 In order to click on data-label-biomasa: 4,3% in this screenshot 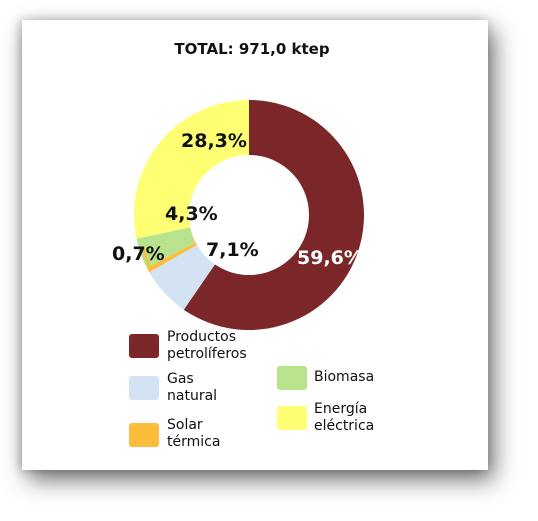, I will do `click(191, 214)`.